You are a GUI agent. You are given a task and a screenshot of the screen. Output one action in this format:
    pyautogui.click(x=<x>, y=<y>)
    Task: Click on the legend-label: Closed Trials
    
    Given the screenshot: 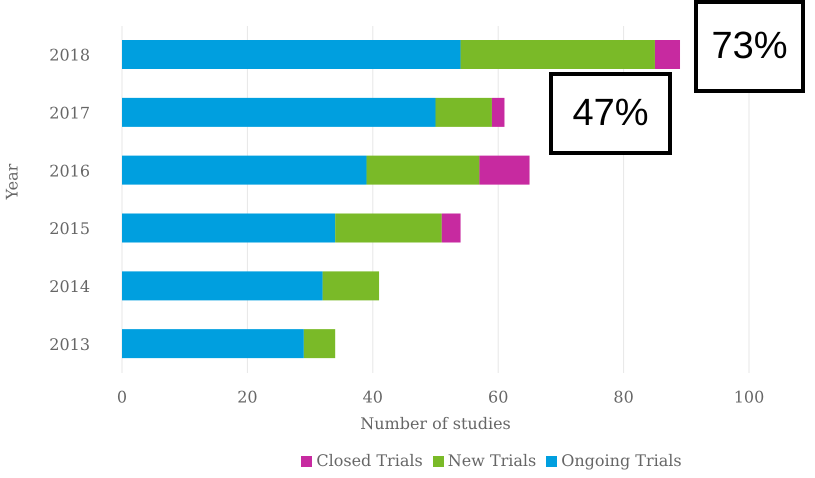 What is the action you would take?
    pyautogui.click(x=369, y=460)
    